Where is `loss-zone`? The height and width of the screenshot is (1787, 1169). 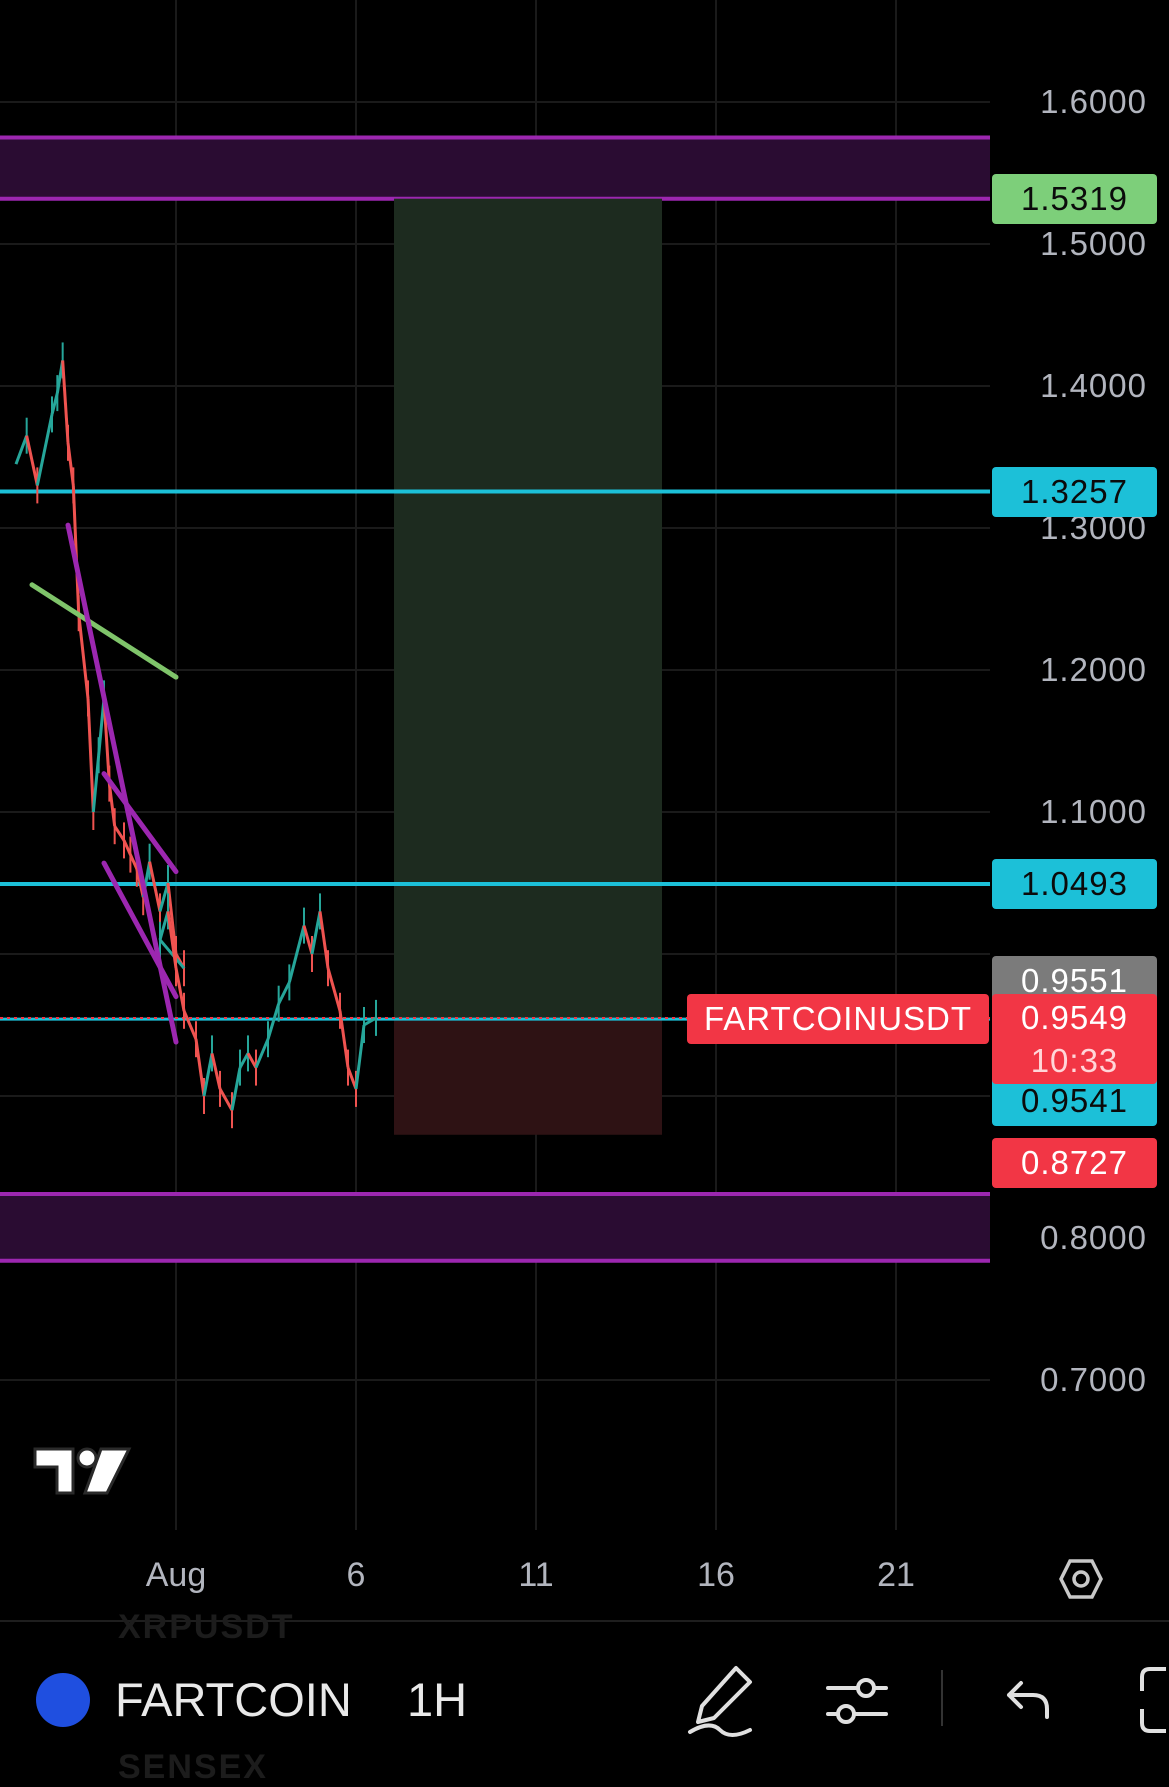 loss-zone is located at coordinates (528, 1077).